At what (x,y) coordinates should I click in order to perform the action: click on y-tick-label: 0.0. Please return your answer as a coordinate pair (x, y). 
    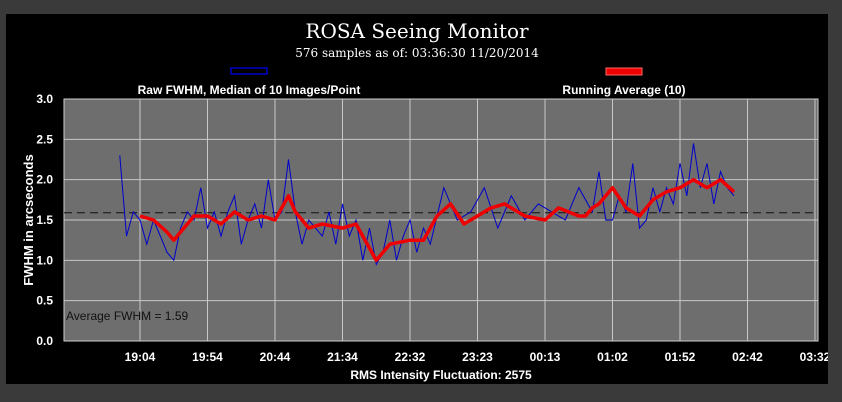
    Looking at the image, I should click on (44, 341).